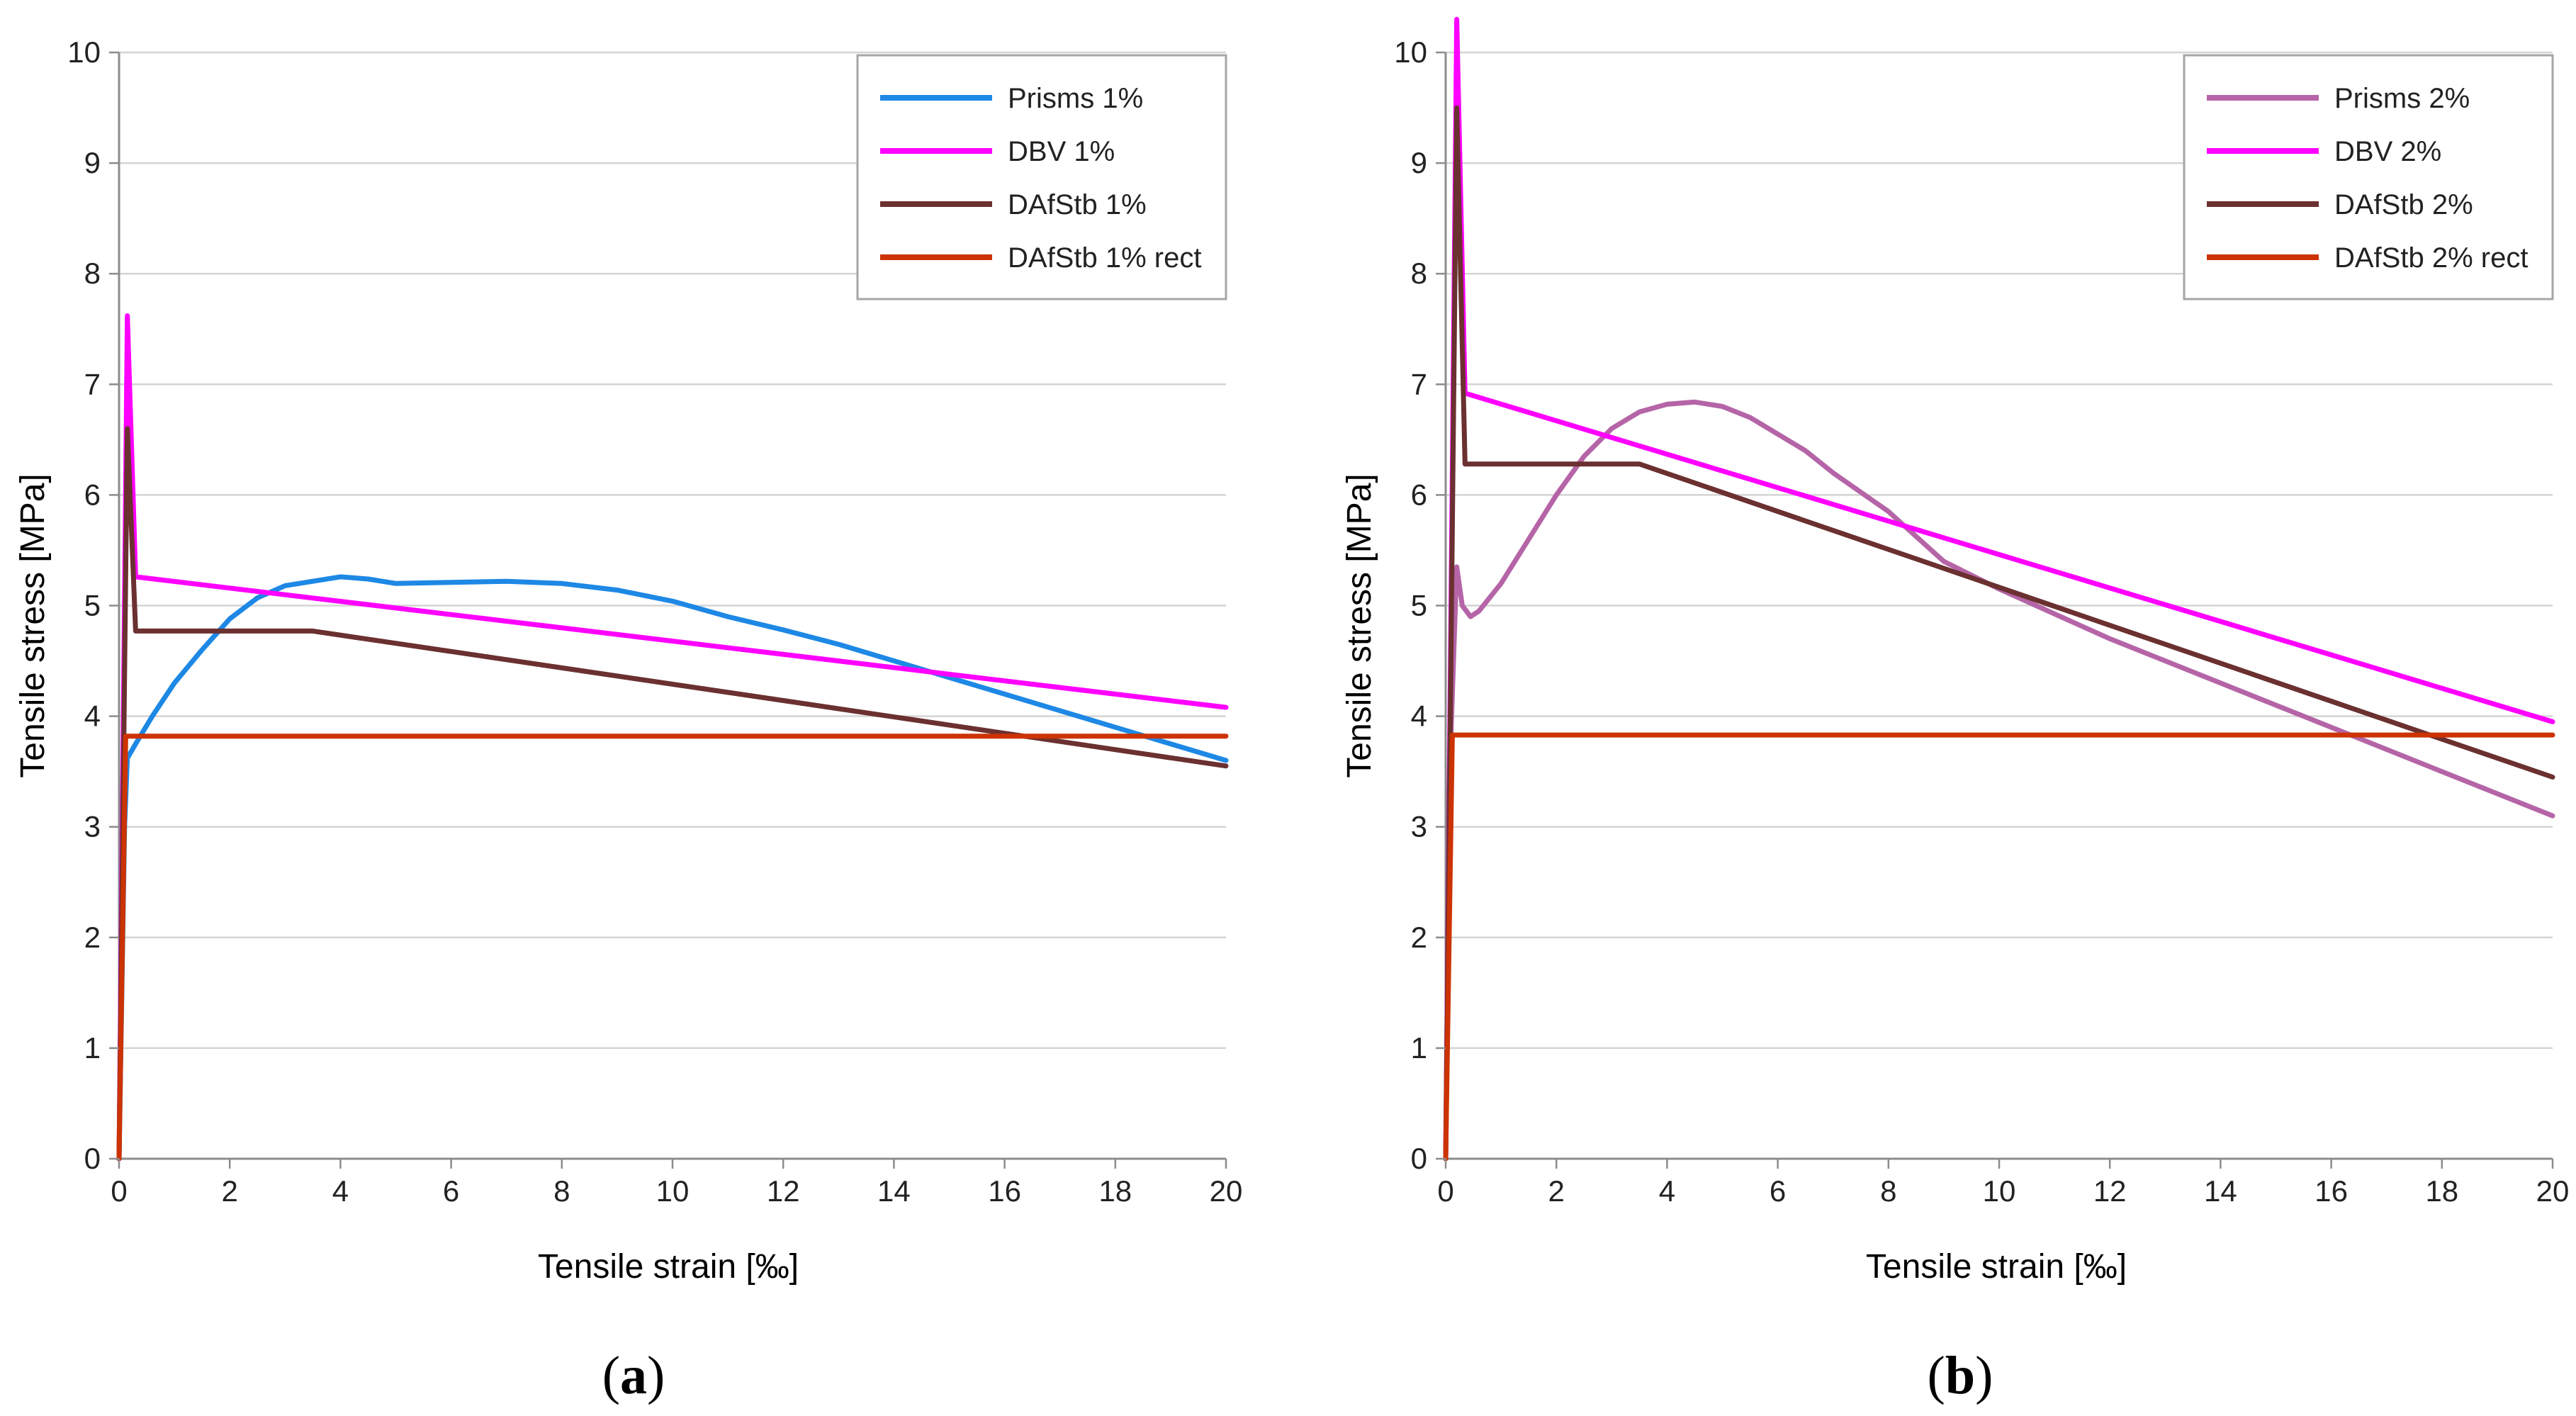 Image resolution: width=2576 pixels, height=1416 pixels. Describe the element at coordinates (1445, 1191) in the screenshot. I see `panel-b-xtick-label-0: 0` at that location.